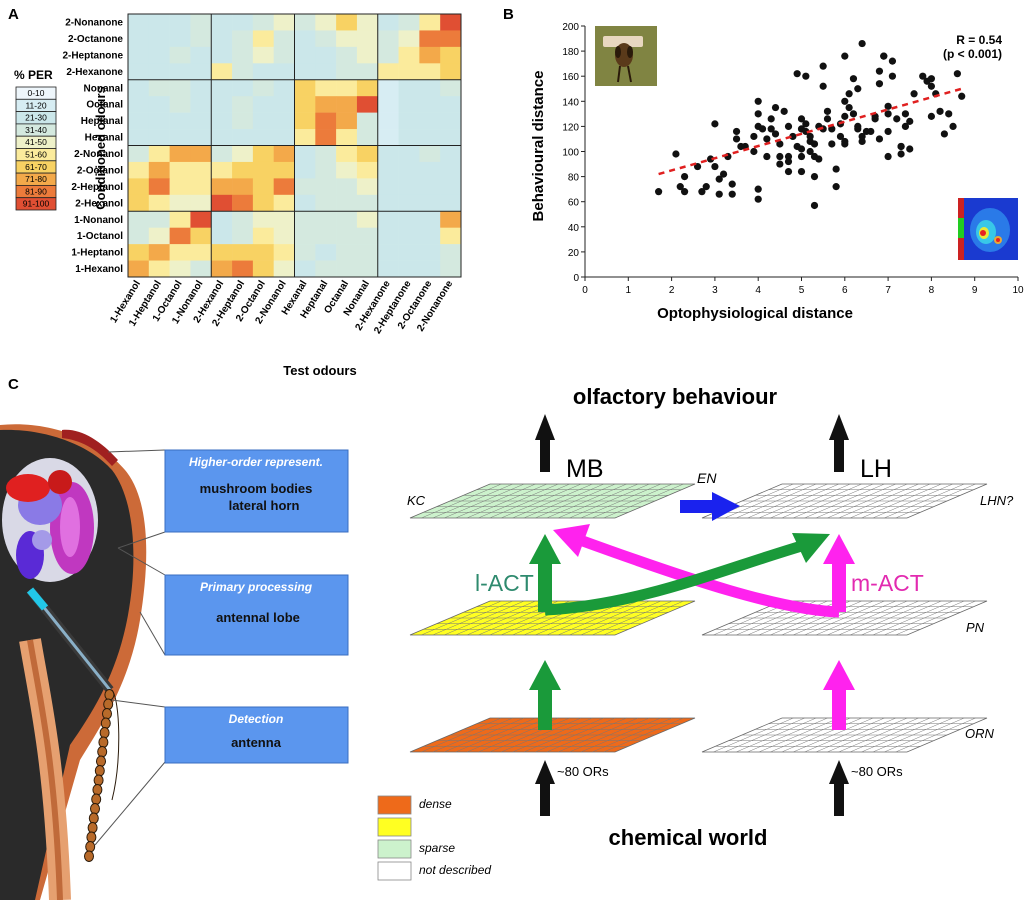  I want to click on row-label: 2-Nonanone, so click(94, 23).